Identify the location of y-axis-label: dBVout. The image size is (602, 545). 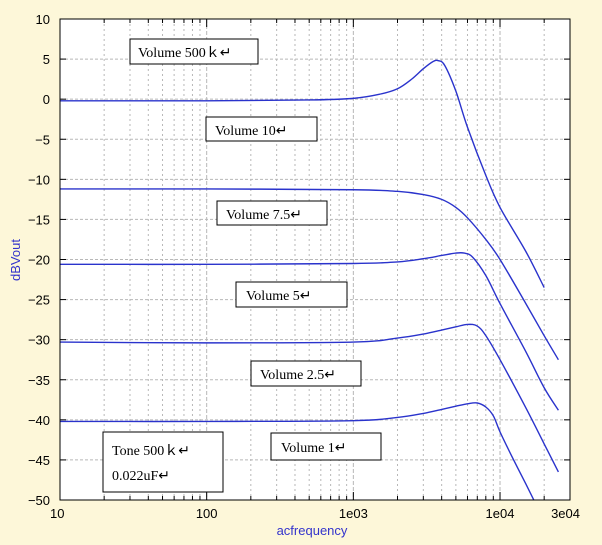
(15, 260).